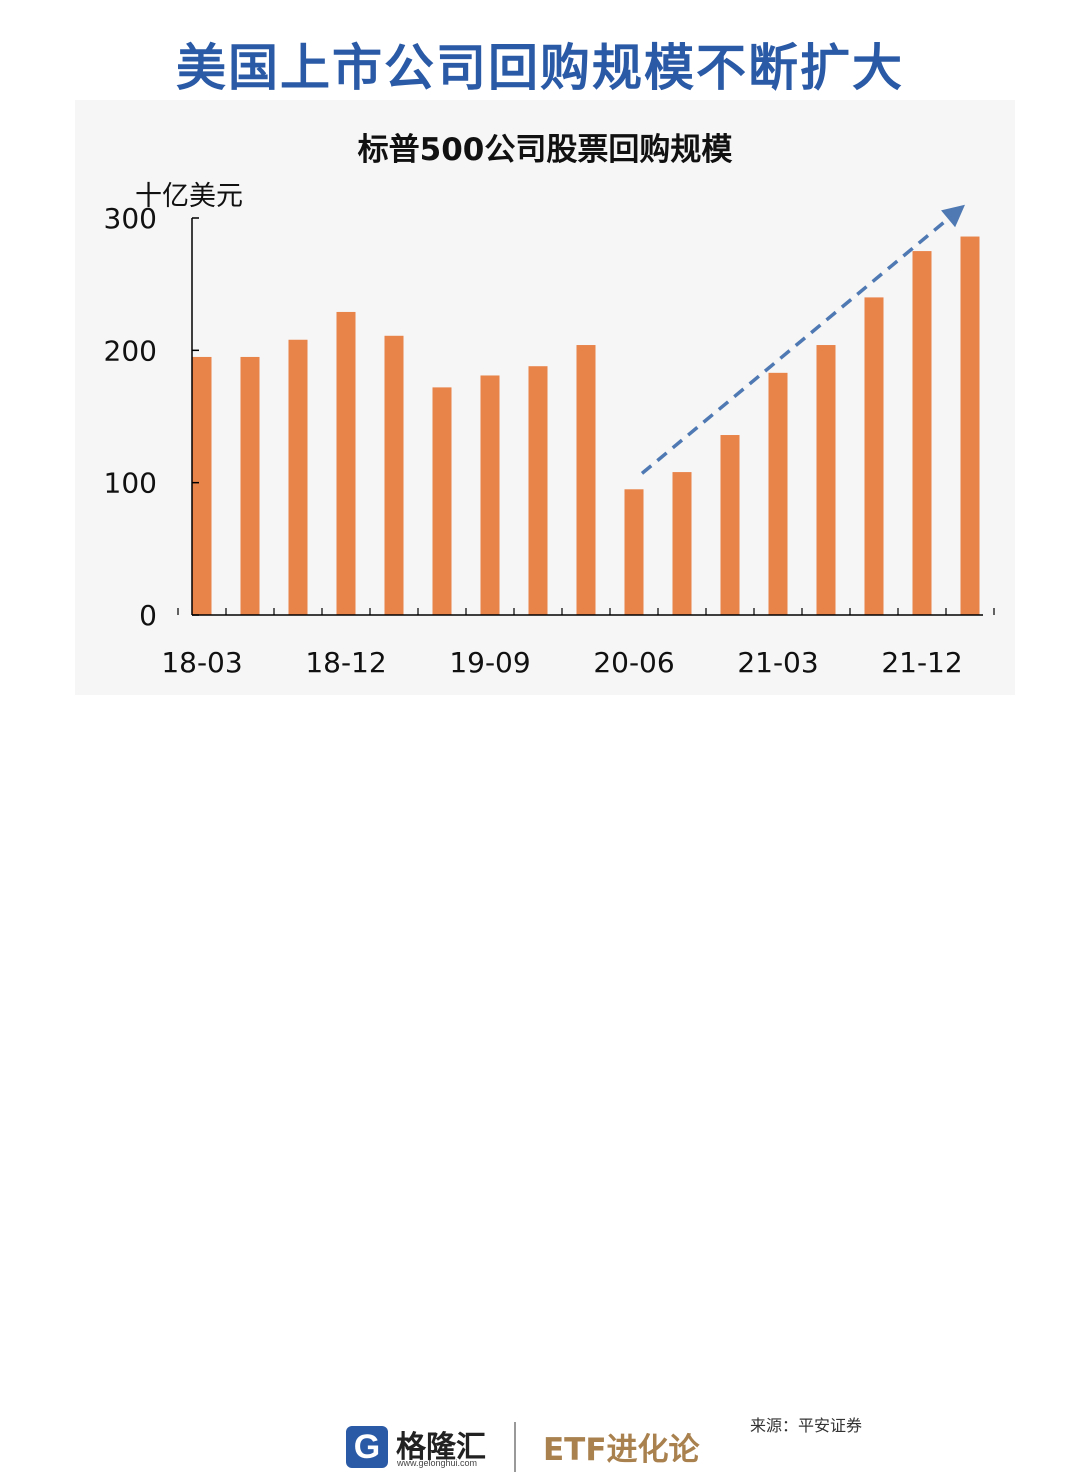 The image size is (1080, 1472). I want to click on brand-name: ETF进化论, so click(621, 1450).